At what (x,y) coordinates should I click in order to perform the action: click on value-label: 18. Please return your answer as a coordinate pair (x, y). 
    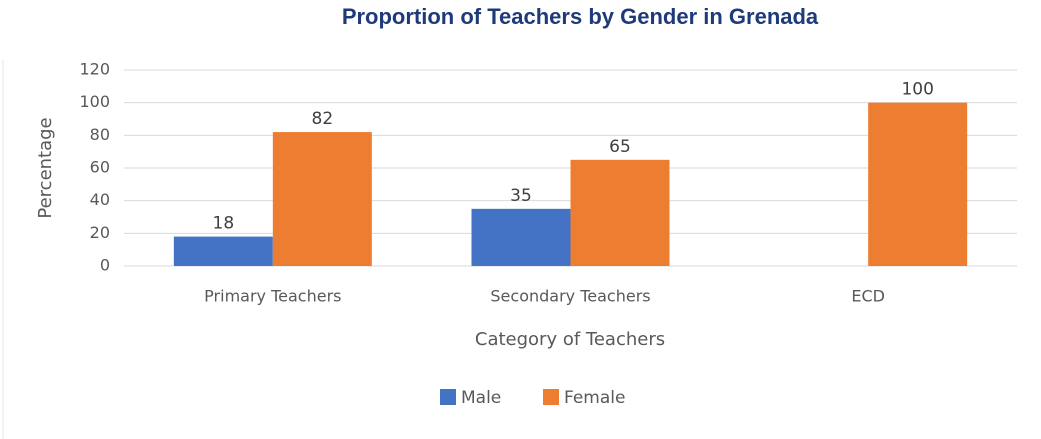
    Looking at the image, I should click on (224, 224).